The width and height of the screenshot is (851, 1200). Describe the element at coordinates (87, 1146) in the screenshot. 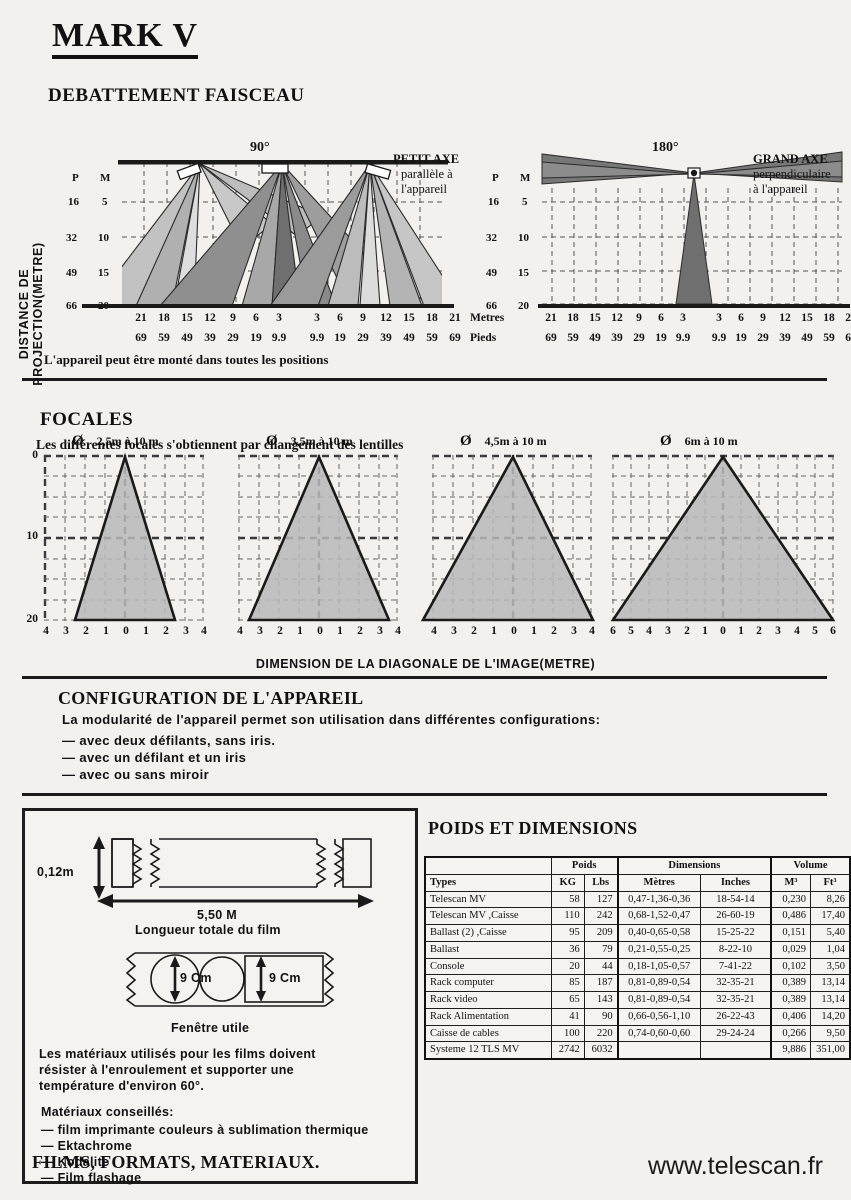

I see `material-item-1: — Ektachrome` at that location.